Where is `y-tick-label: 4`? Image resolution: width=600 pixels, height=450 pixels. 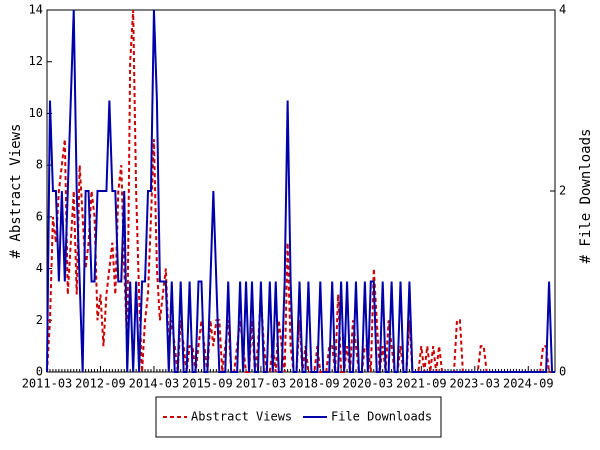 y-tick-label: 4 is located at coordinates (39, 268).